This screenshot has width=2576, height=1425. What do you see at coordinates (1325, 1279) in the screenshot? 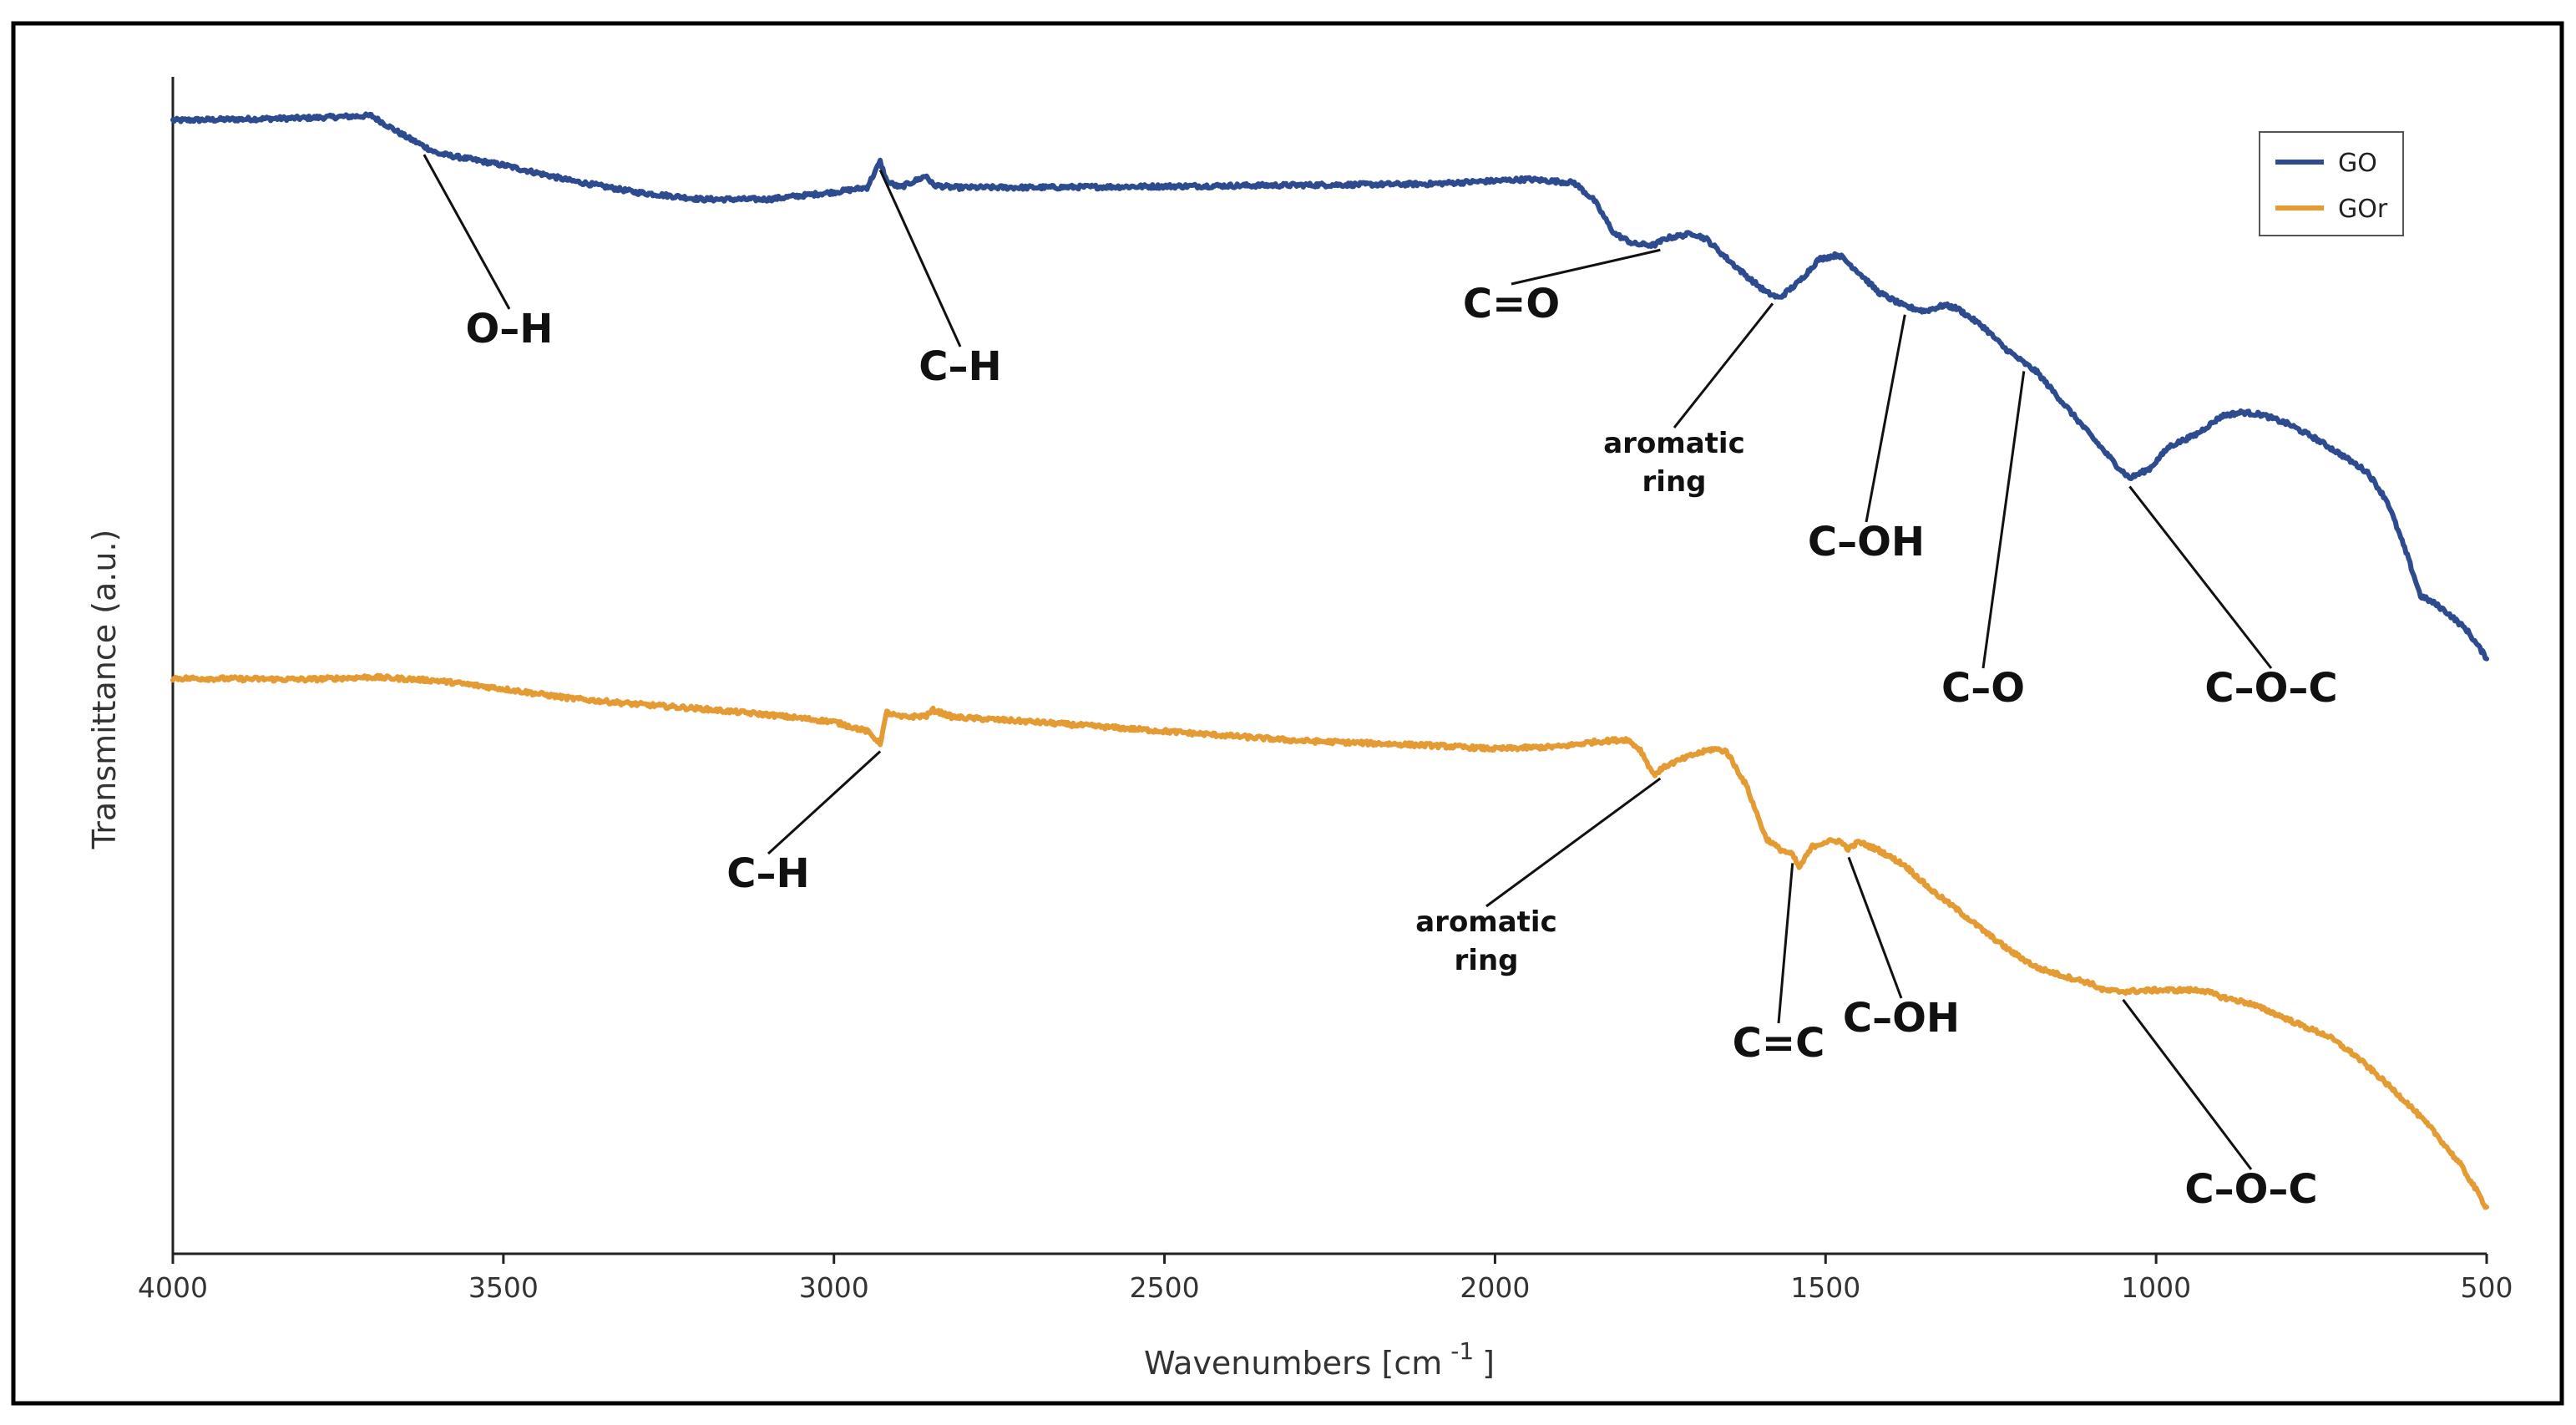
I see `x-axis-ticks: 4000 3500 3000 2500 2000 1500 1000 500` at bounding box center [1325, 1279].